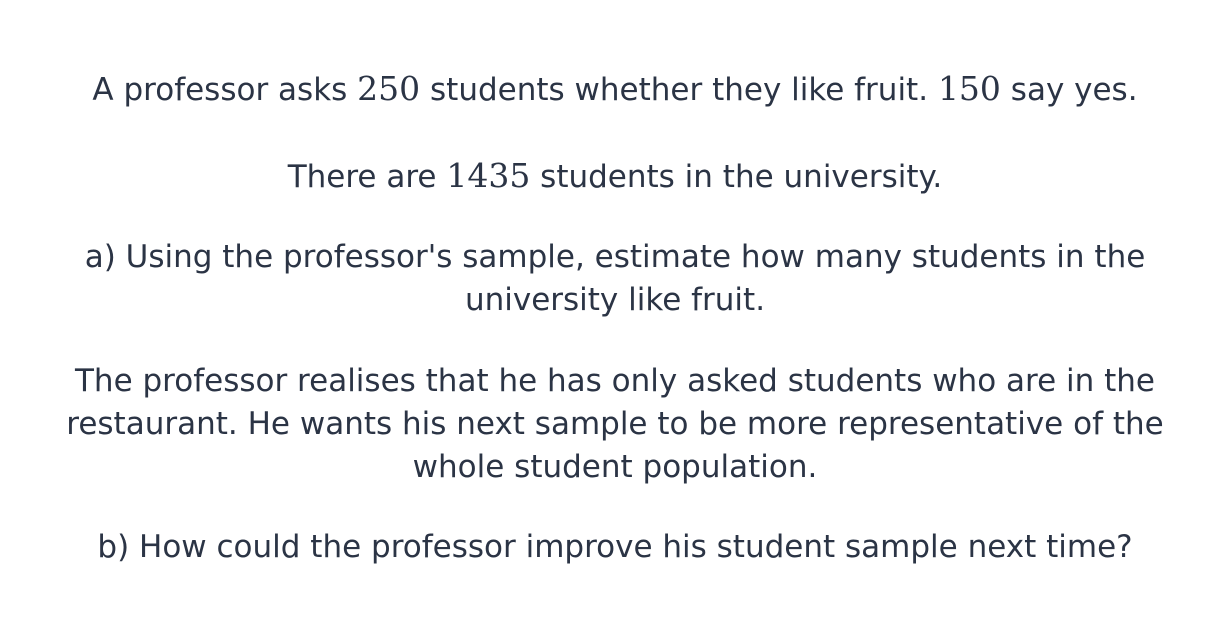 This screenshot has width=1230, height=633. Describe the element at coordinates (389, 88) in the screenshot. I see `sample-size-number: 250` at that location.